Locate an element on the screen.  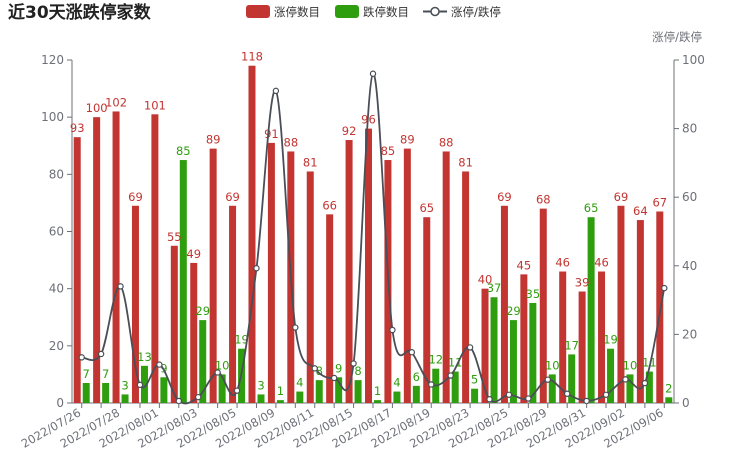
limit-down-label: 37 is located at coordinates (494, 288).